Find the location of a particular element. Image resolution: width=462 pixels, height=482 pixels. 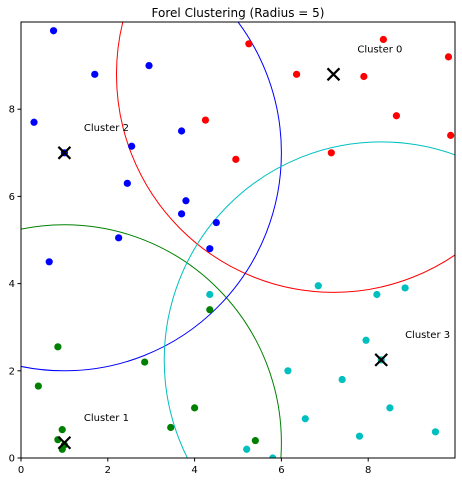

y-tick-label: 8 is located at coordinates (12, 110).